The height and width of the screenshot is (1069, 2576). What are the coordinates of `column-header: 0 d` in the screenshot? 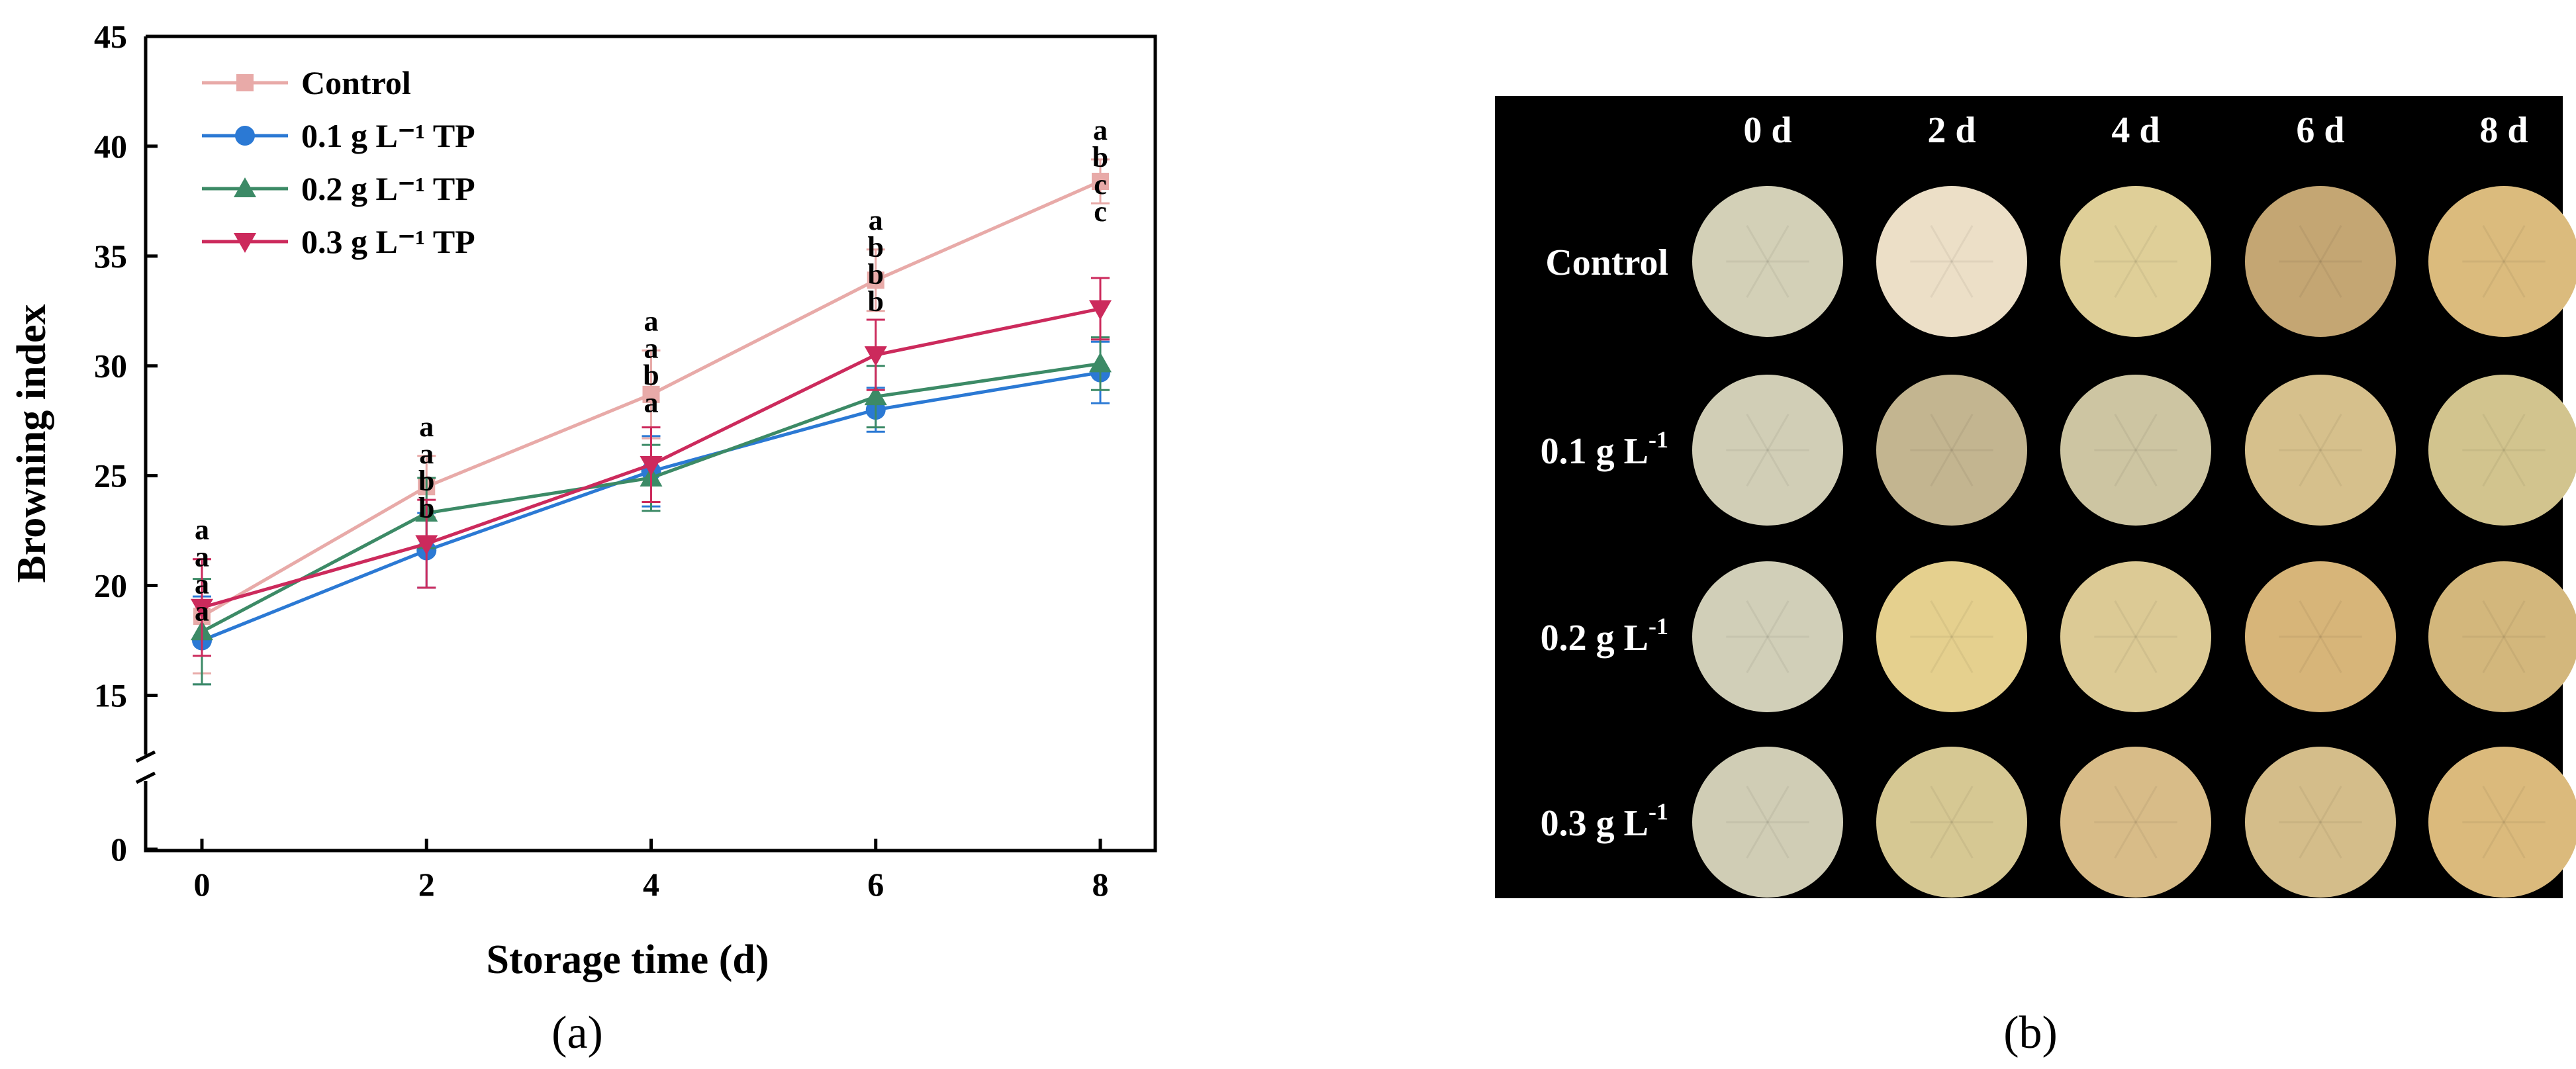 It's located at (1767, 130).